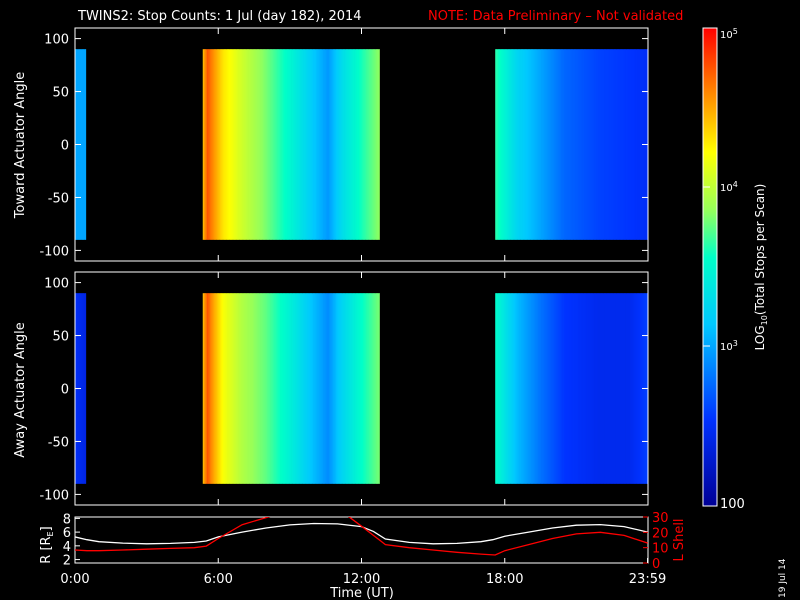 The image size is (800, 600). Describe the element at coordinates (67, 519) in the screenshot. I see `r-tick-label: 8` at that location.